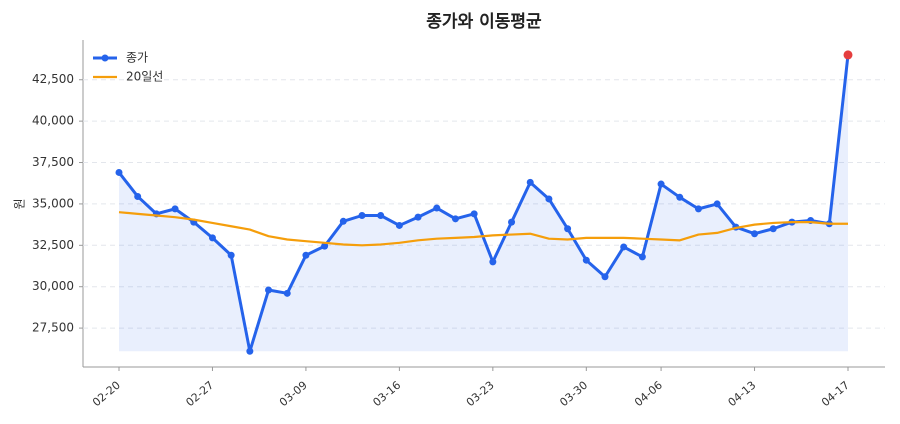 This screenshot has width=900, height=424. Describe the element at coordinates (742, 394) in the screenshot. I see `x-tick-label: 04-13` at that location.